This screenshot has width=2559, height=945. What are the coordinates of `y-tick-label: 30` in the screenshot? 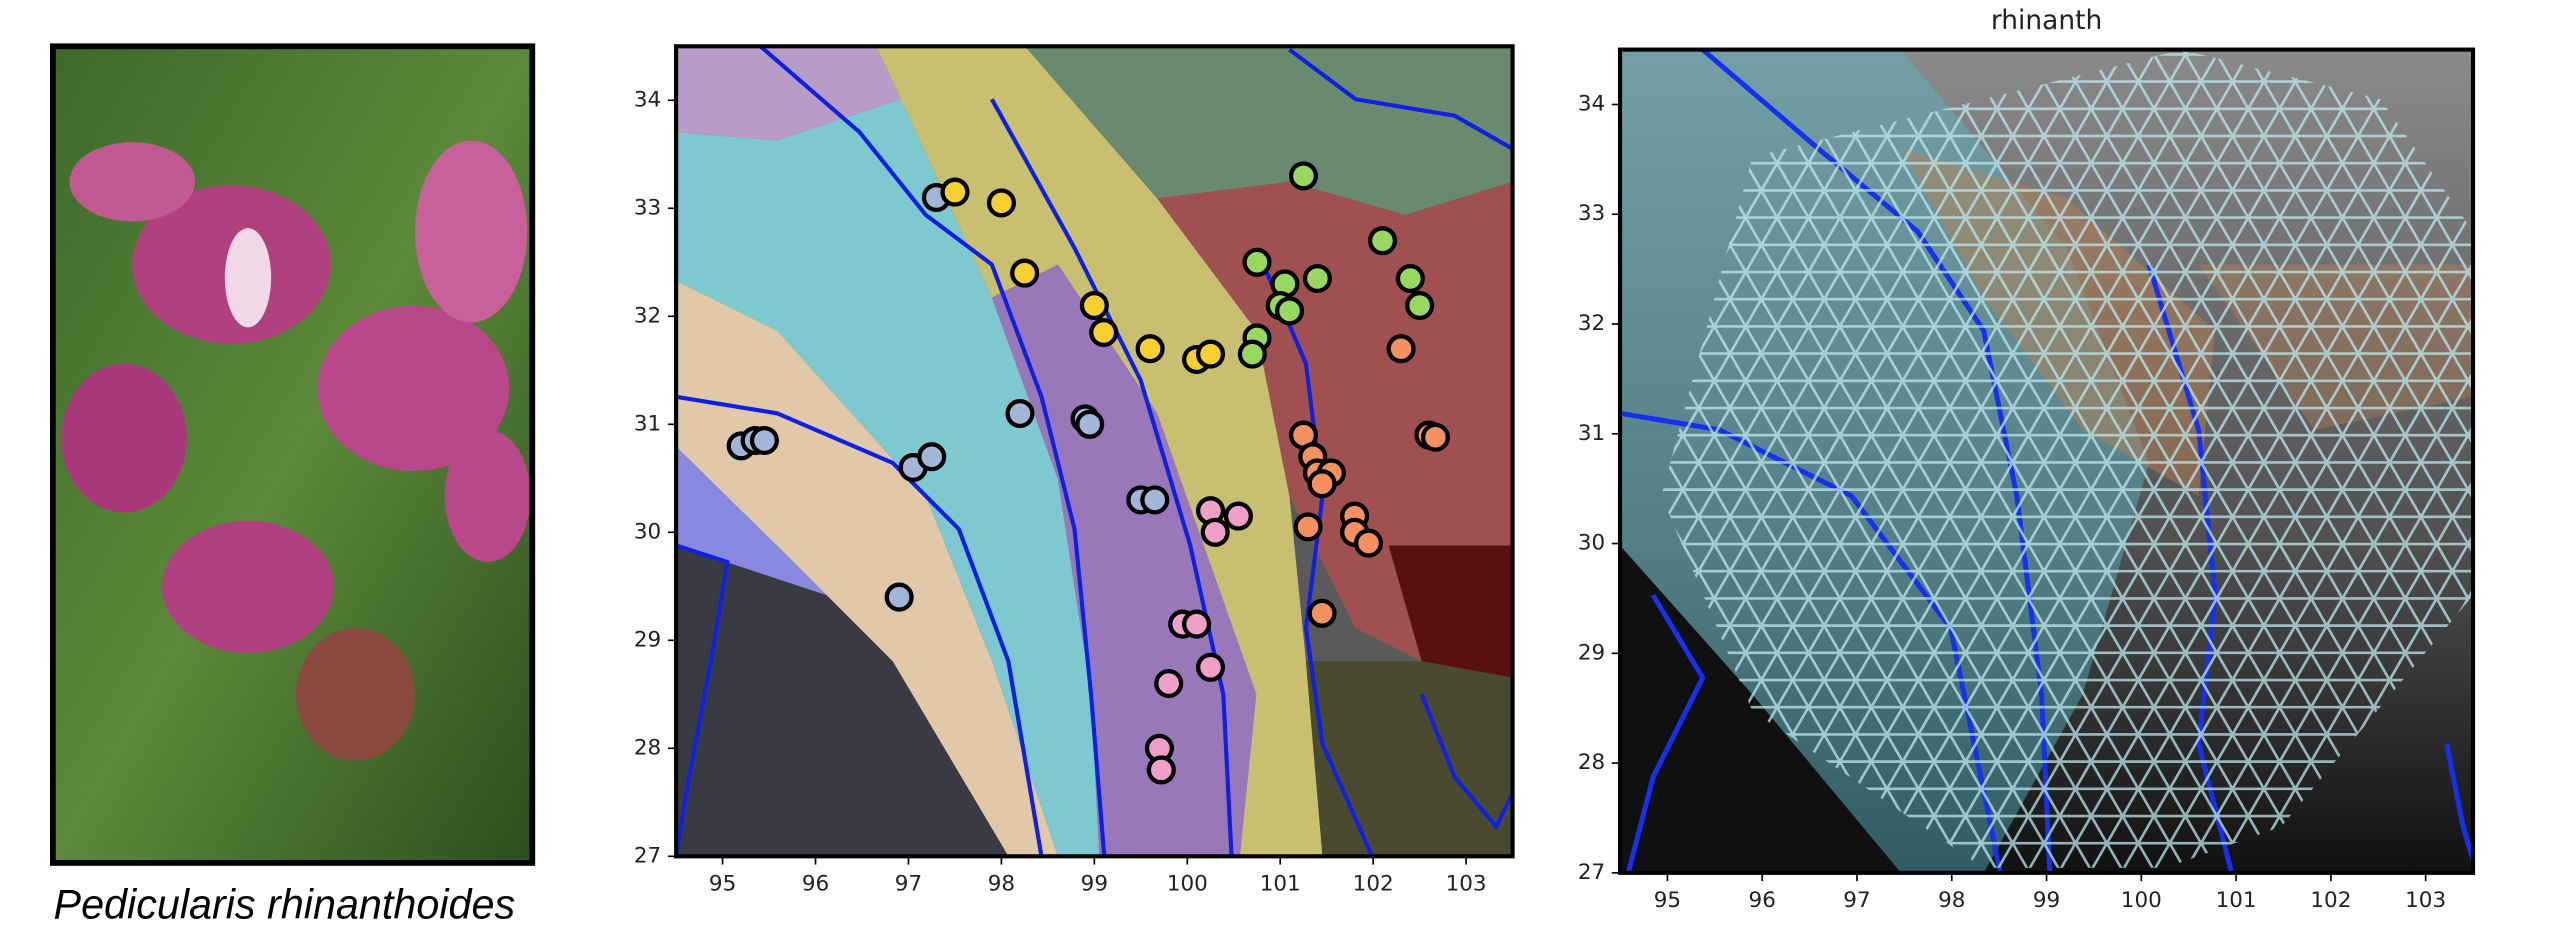 It's located at (1591, 543).